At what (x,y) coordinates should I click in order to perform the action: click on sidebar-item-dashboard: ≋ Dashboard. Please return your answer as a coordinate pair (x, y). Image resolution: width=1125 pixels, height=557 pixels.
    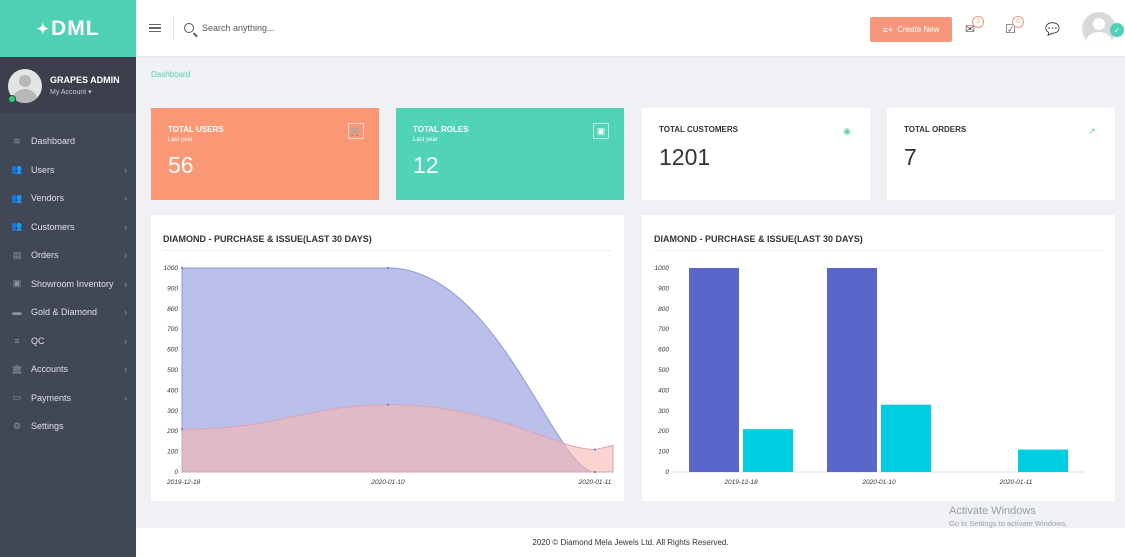
    Looking at the image, I should click on (68, 141).